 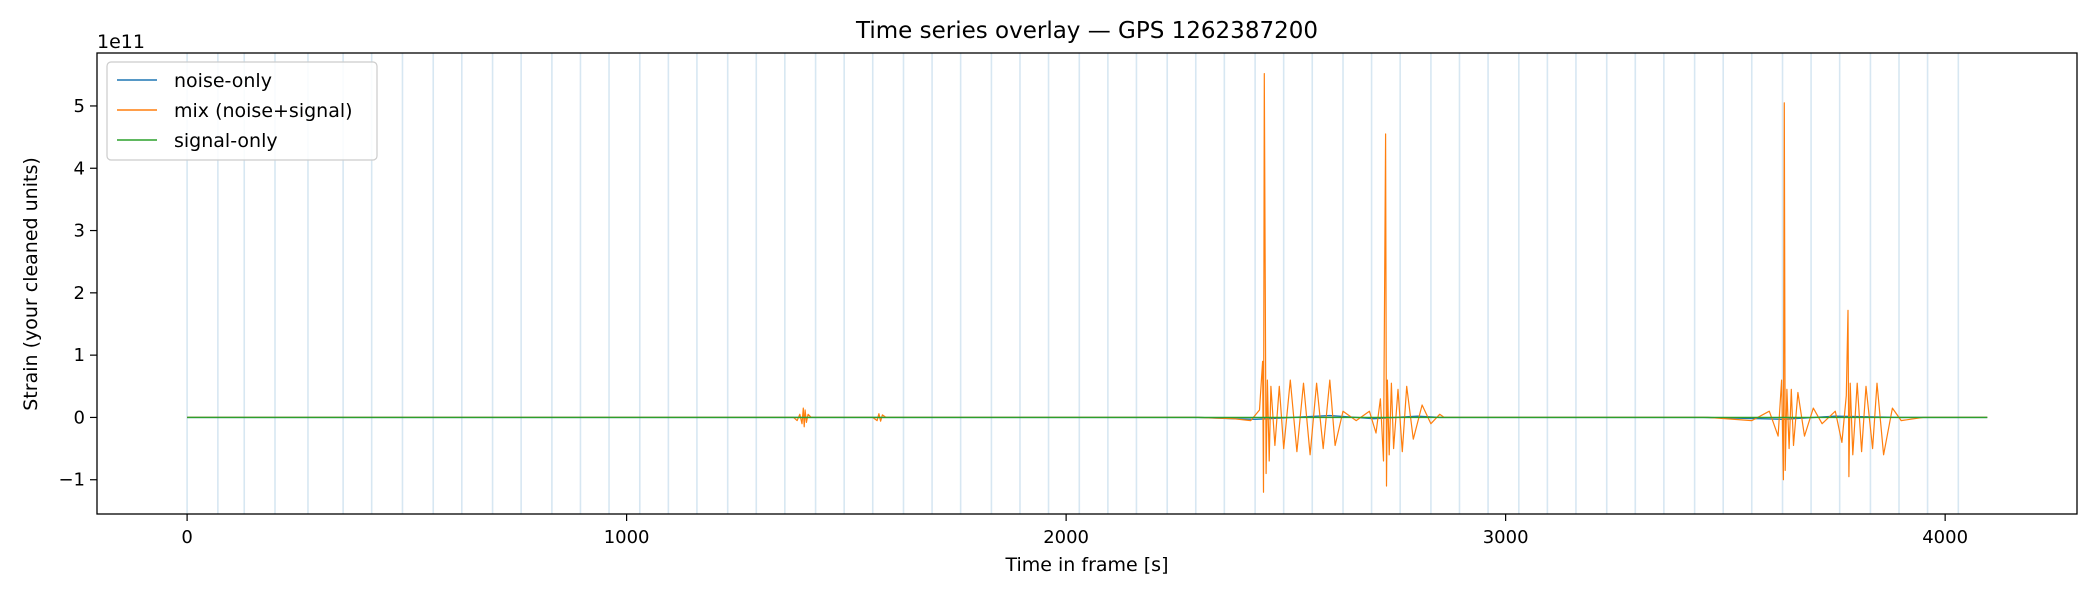 I want to click on x-tick-label: 4000, so click(x=1945, y=537).